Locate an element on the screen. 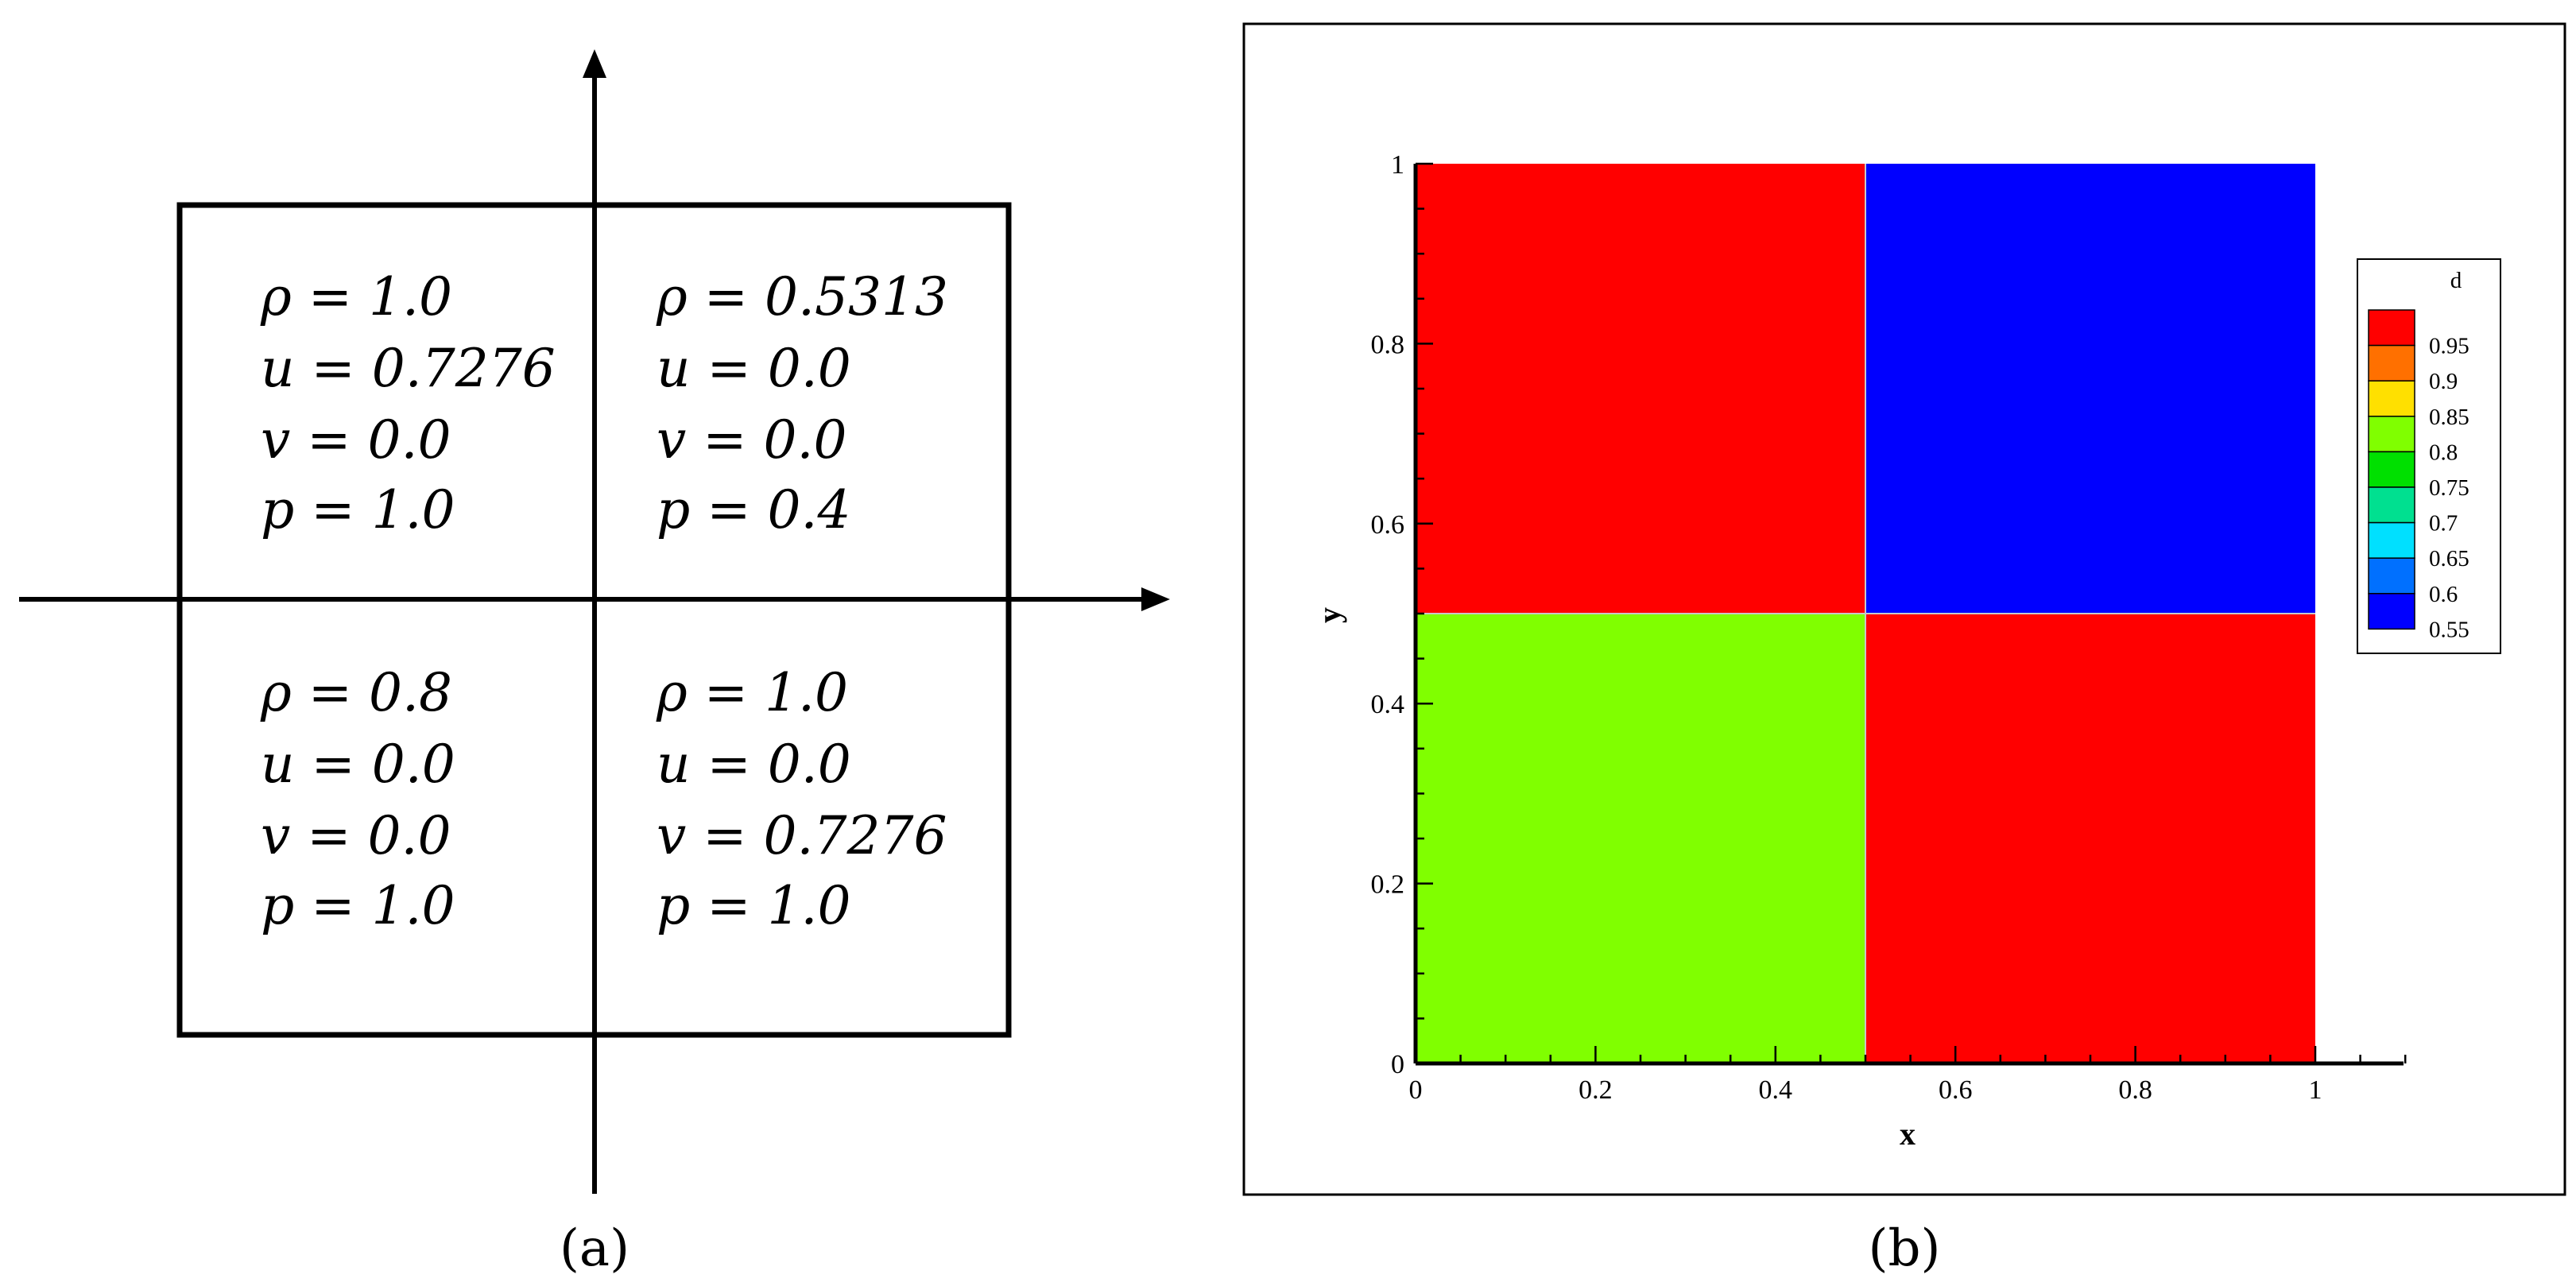  quadrant-line: v = 0.7276 is located at coordinates (802, 835).